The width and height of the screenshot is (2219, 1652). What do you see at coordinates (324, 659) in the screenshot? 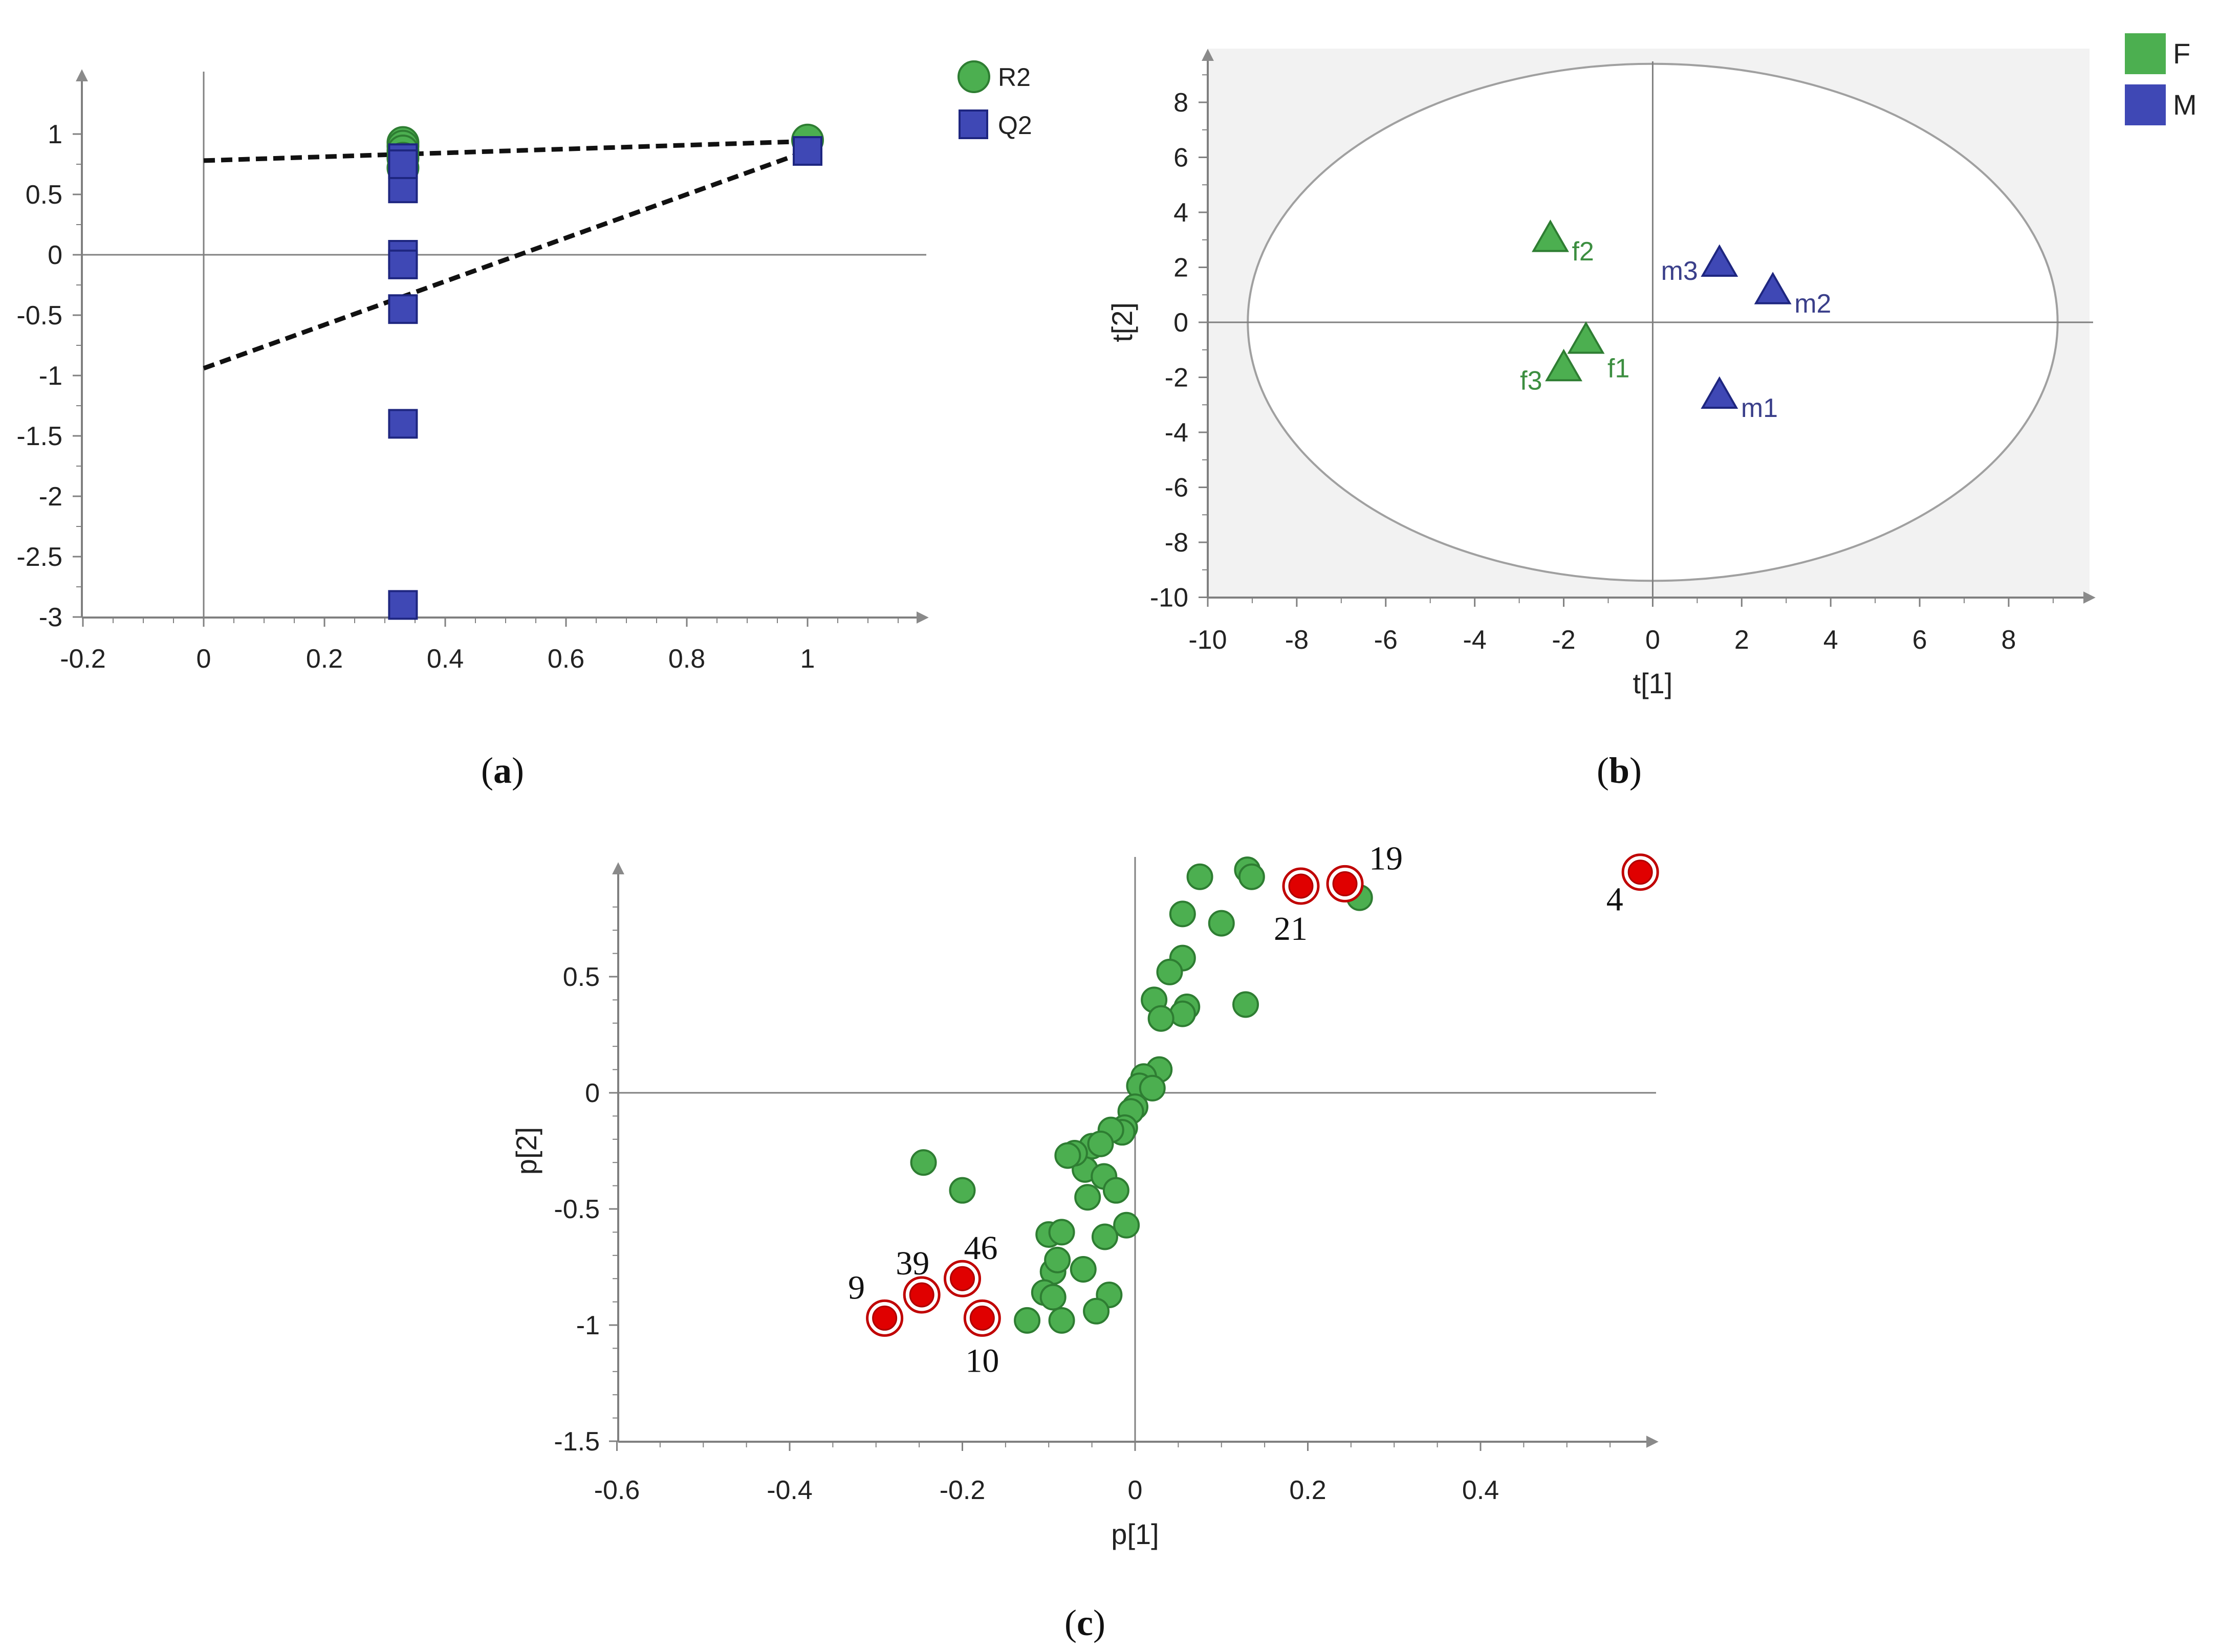
I see `panel-a-x-tick-label: 0.2` at bounding box center [324, 659].